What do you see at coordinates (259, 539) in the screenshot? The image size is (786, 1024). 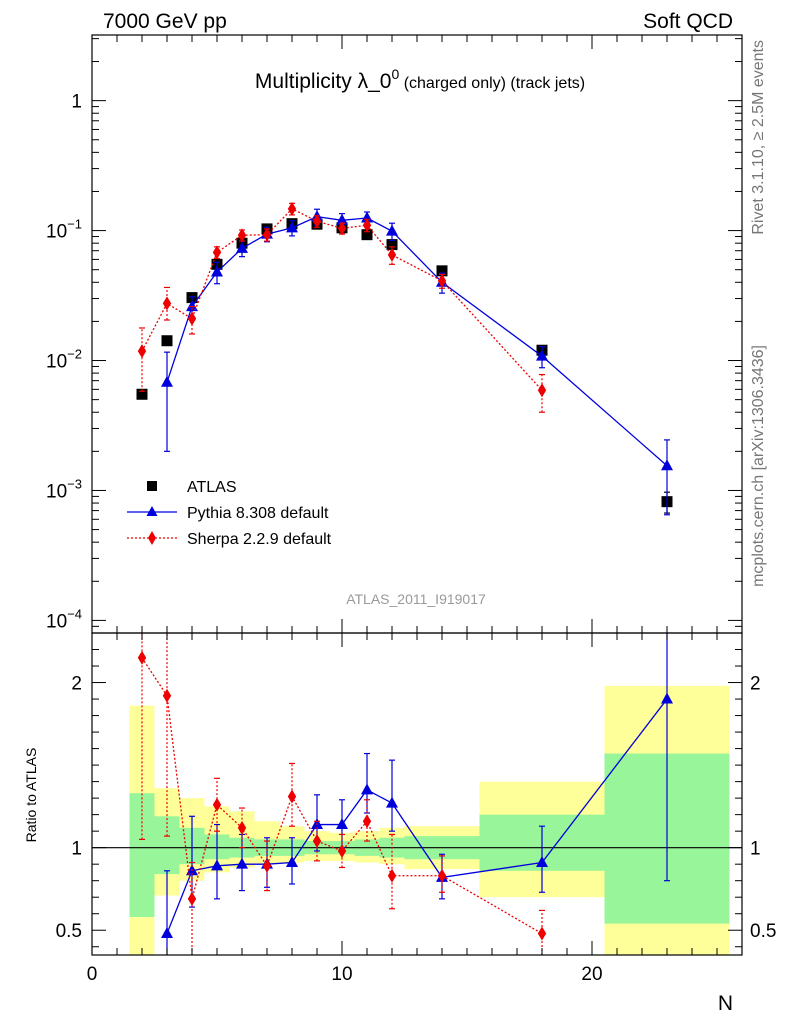 I see `legend-label-sherpa: Sherpa 2.2.9 default` at bounding box center [259, 539].